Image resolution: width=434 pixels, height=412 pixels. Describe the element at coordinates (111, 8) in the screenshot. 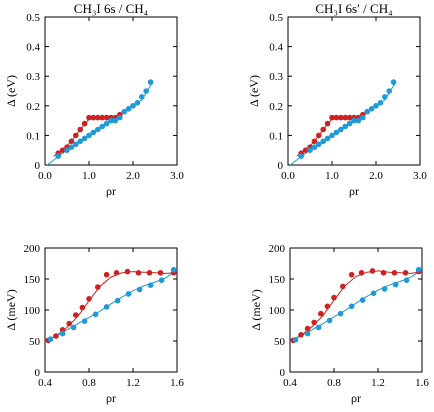

I see `chart-title: CH₃I 6s / CH₄` at that location.